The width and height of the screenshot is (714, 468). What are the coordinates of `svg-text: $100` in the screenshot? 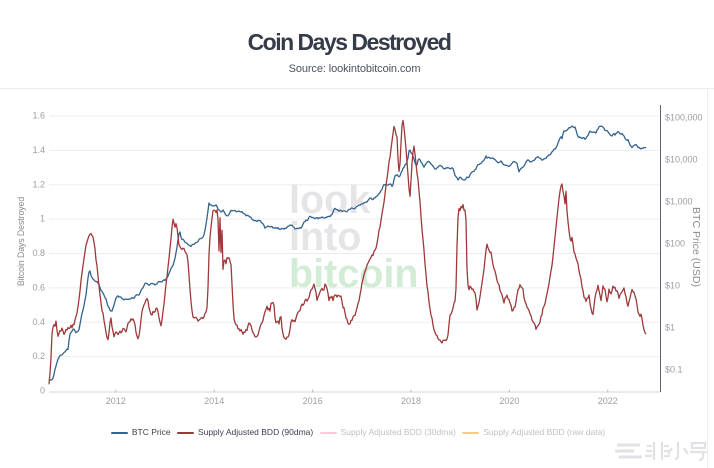 It's located at (675, 244).